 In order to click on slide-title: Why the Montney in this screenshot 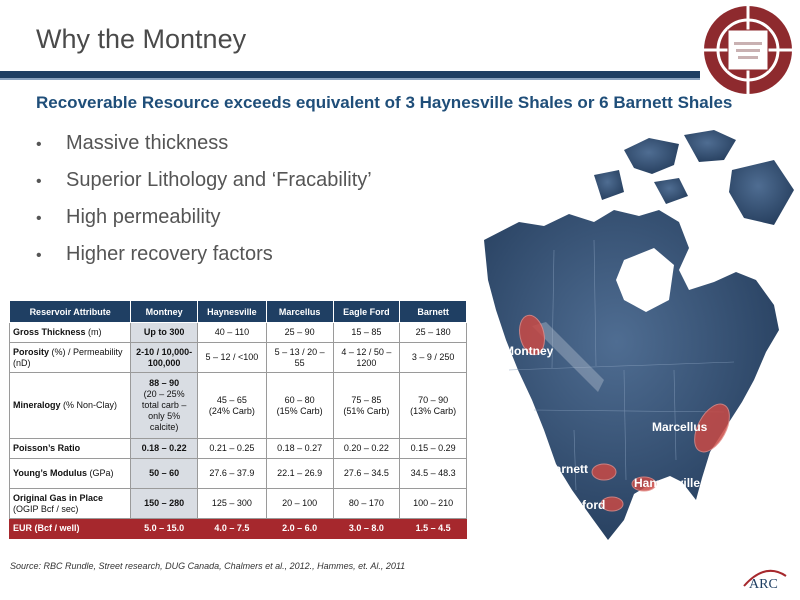, I will do `click(141, 39)`.